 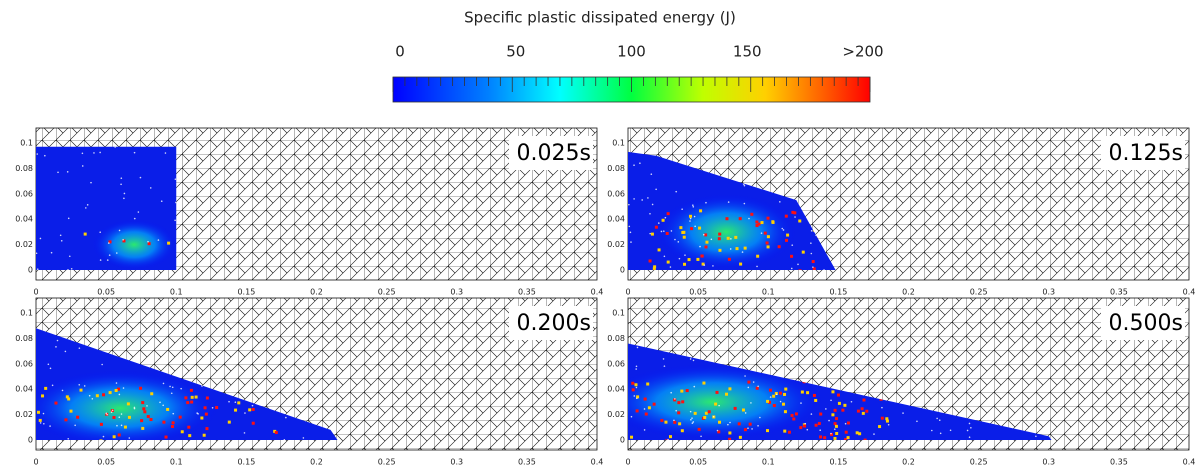 I want to click on x-tick-label: 0.15, so click(x=246, y=462).